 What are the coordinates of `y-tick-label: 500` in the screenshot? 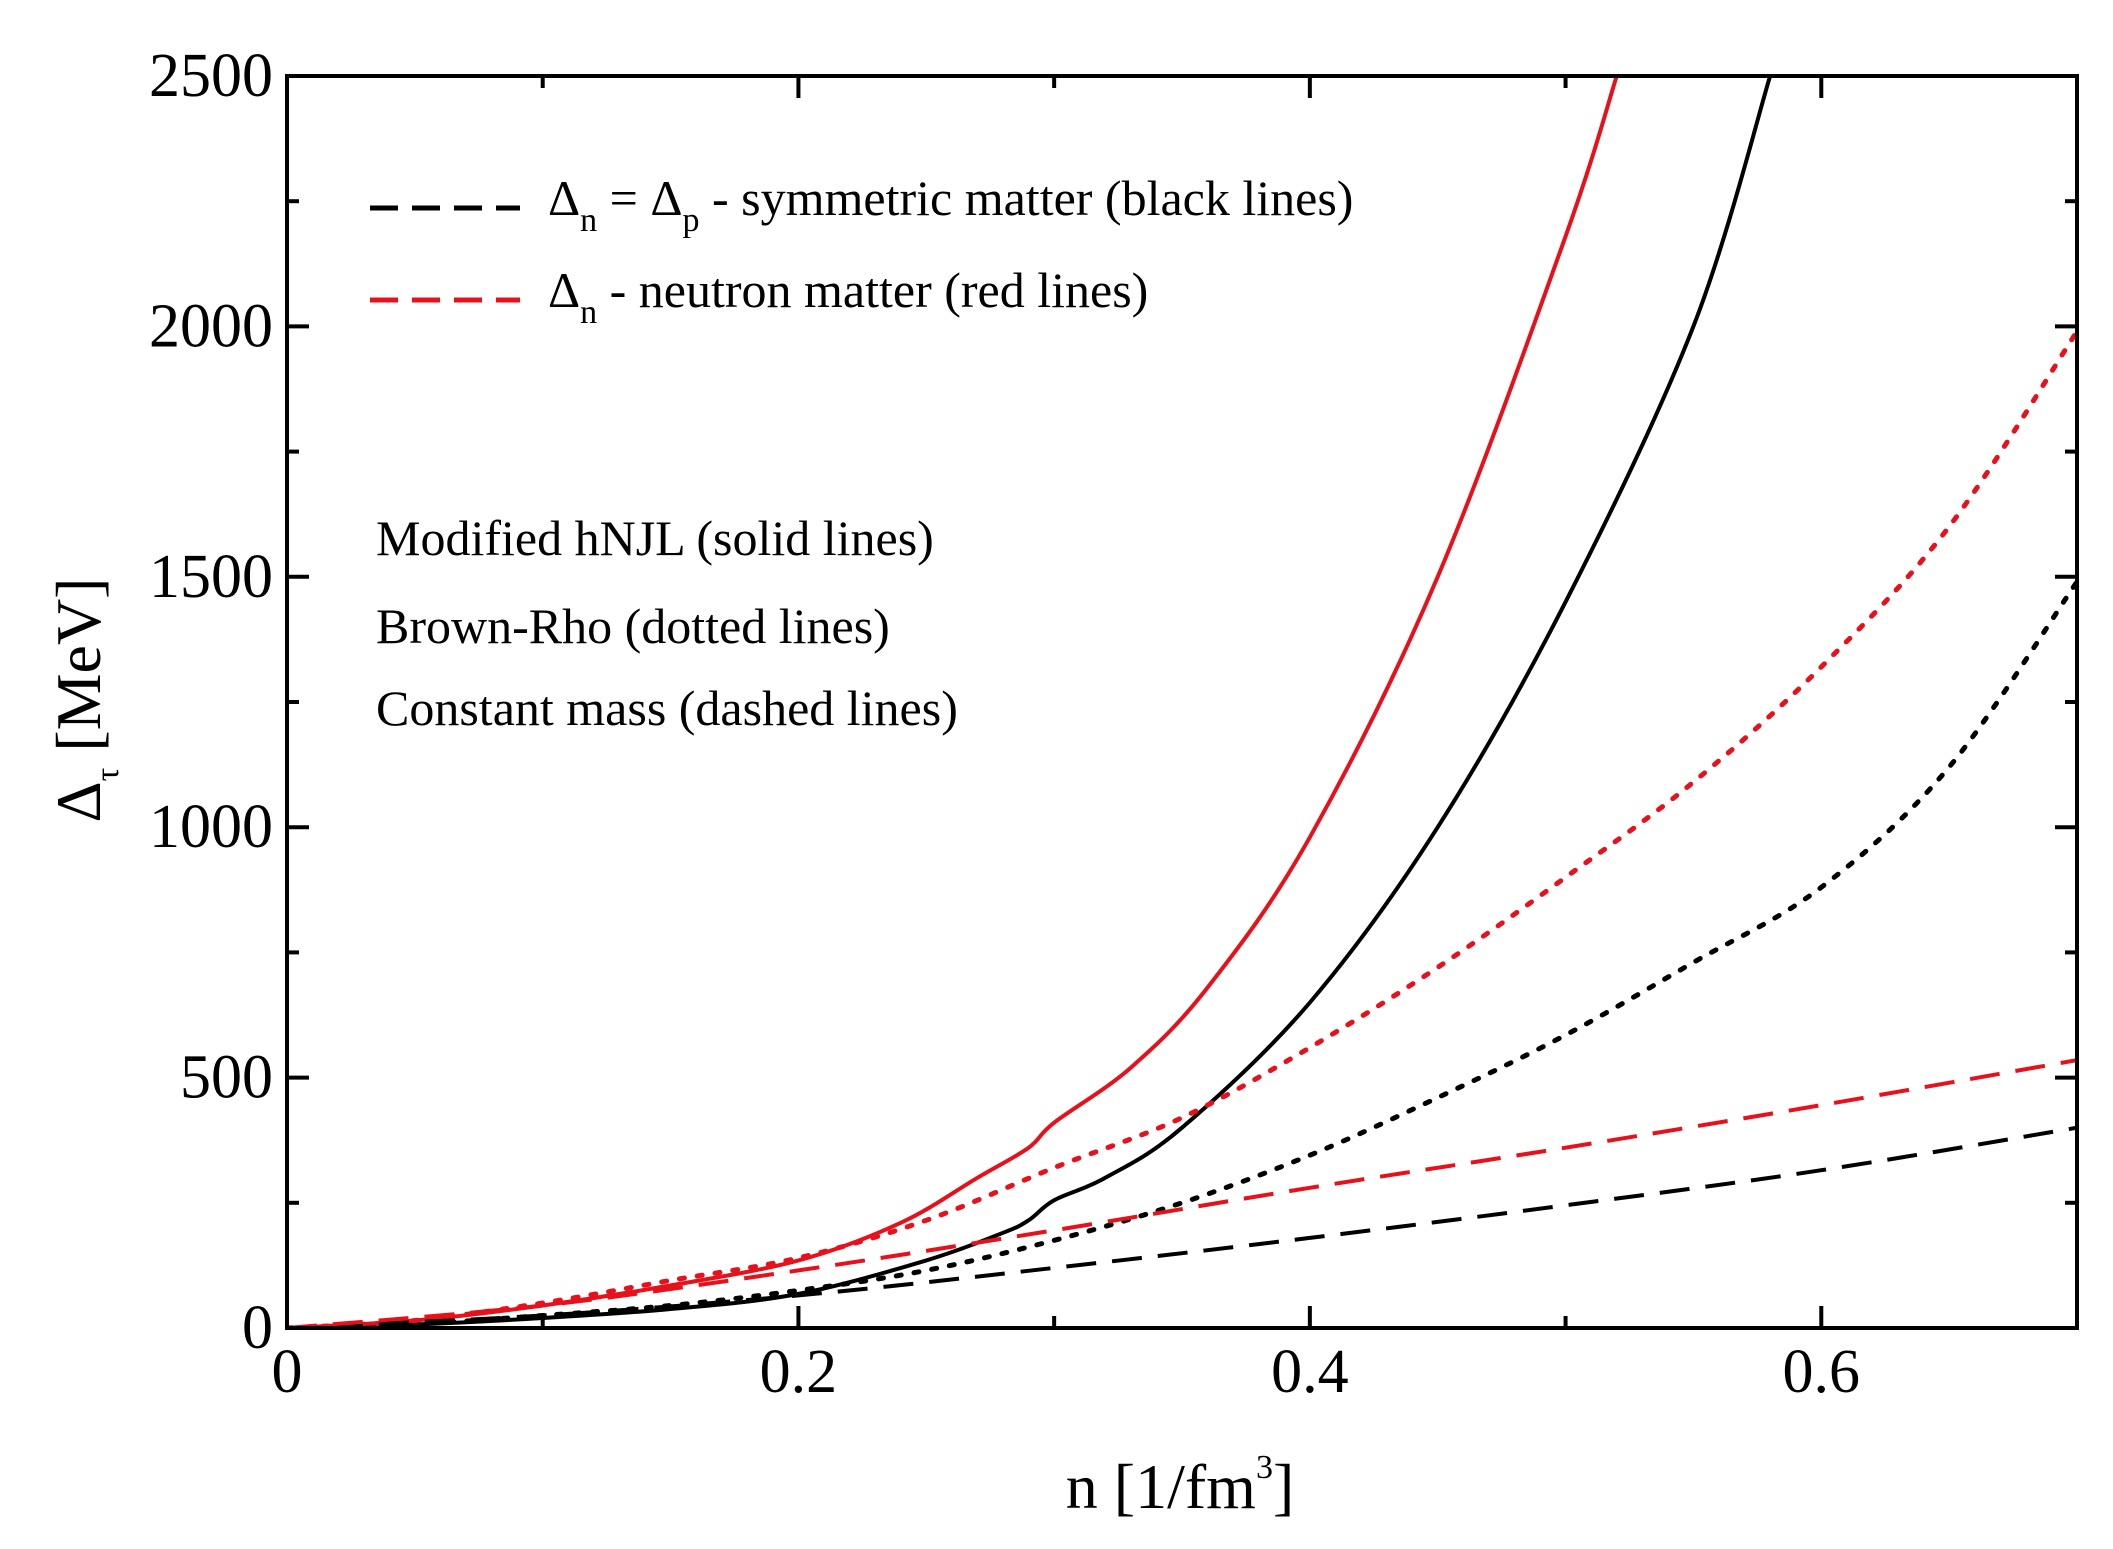 It's located at (226, 1078).